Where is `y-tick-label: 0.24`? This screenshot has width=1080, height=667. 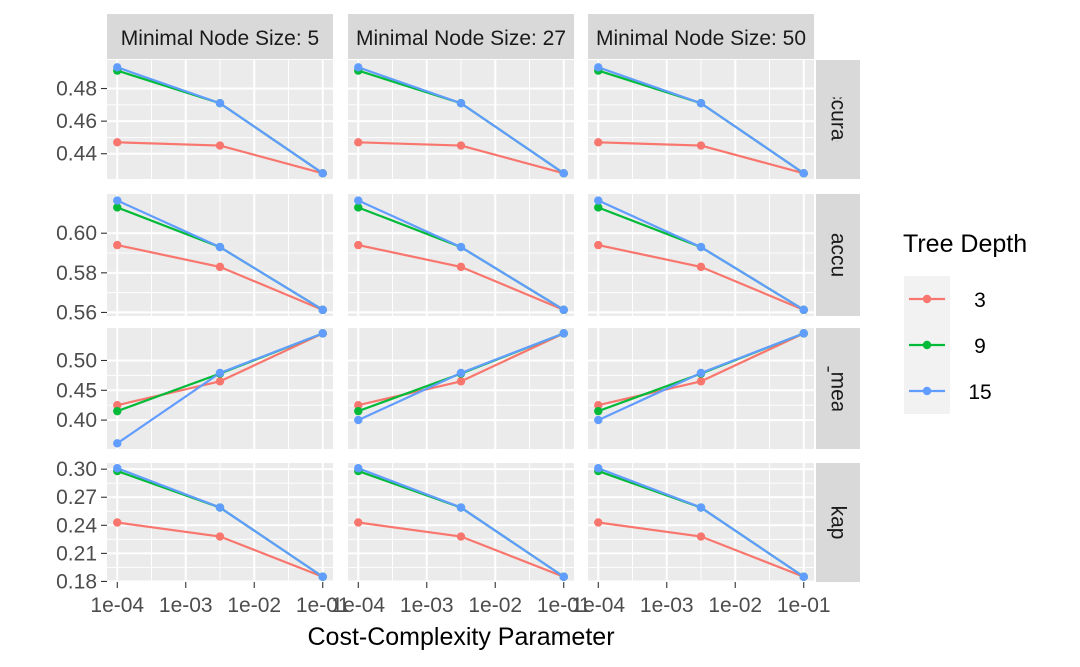 y-tick-label: 0.24 is located at coordinates (76, 525).